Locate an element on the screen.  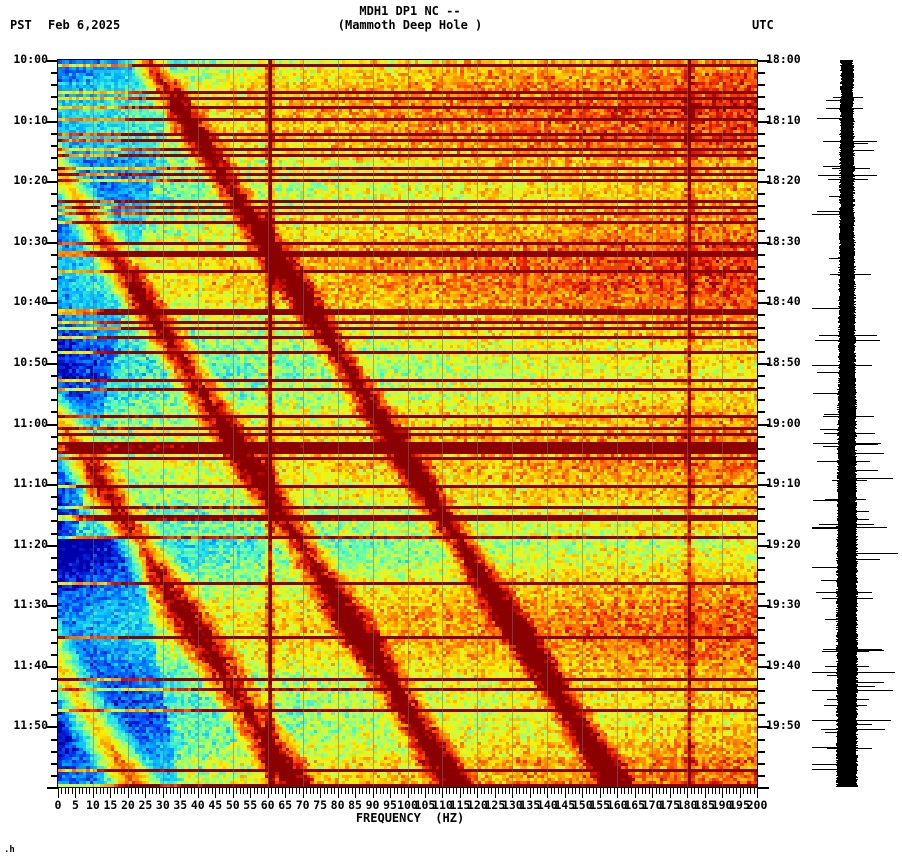
x-axis-frequency-label: 70 is located at coordinates (302, 805).